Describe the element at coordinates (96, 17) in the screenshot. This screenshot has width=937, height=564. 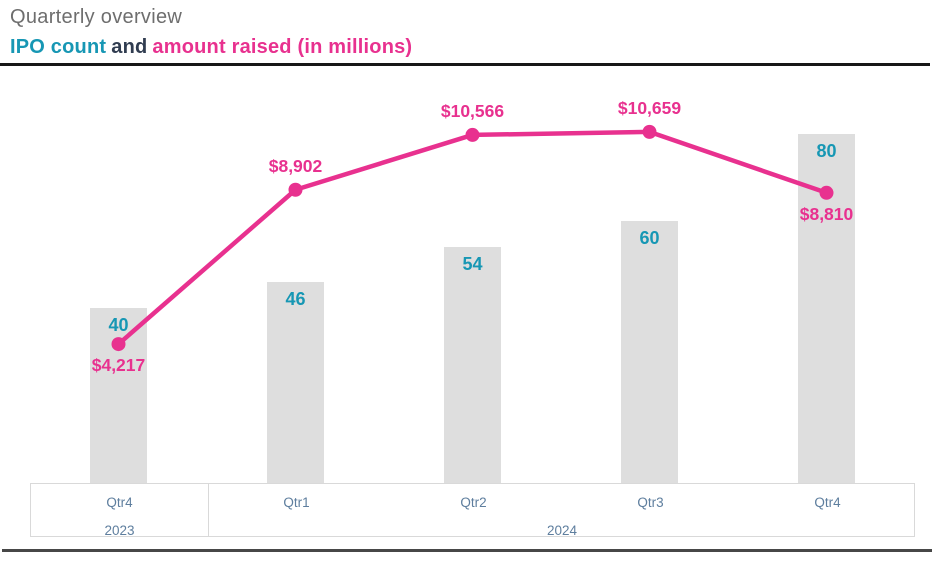
I see `page-title: Quarterly overview` at that location.